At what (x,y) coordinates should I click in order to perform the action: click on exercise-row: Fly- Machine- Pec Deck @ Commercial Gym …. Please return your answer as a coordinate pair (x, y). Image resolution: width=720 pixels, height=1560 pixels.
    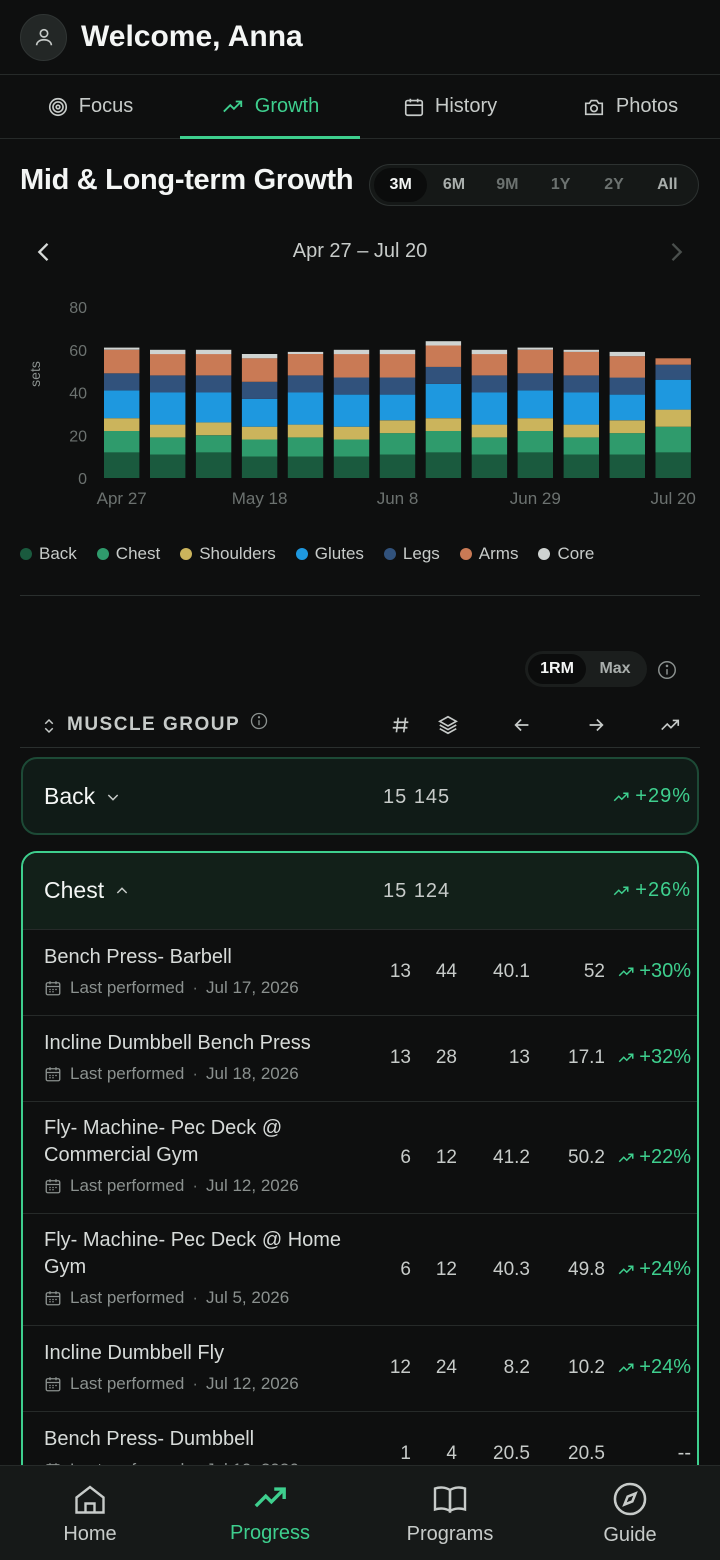
    Looking at the image, I should click on (360, 1157).